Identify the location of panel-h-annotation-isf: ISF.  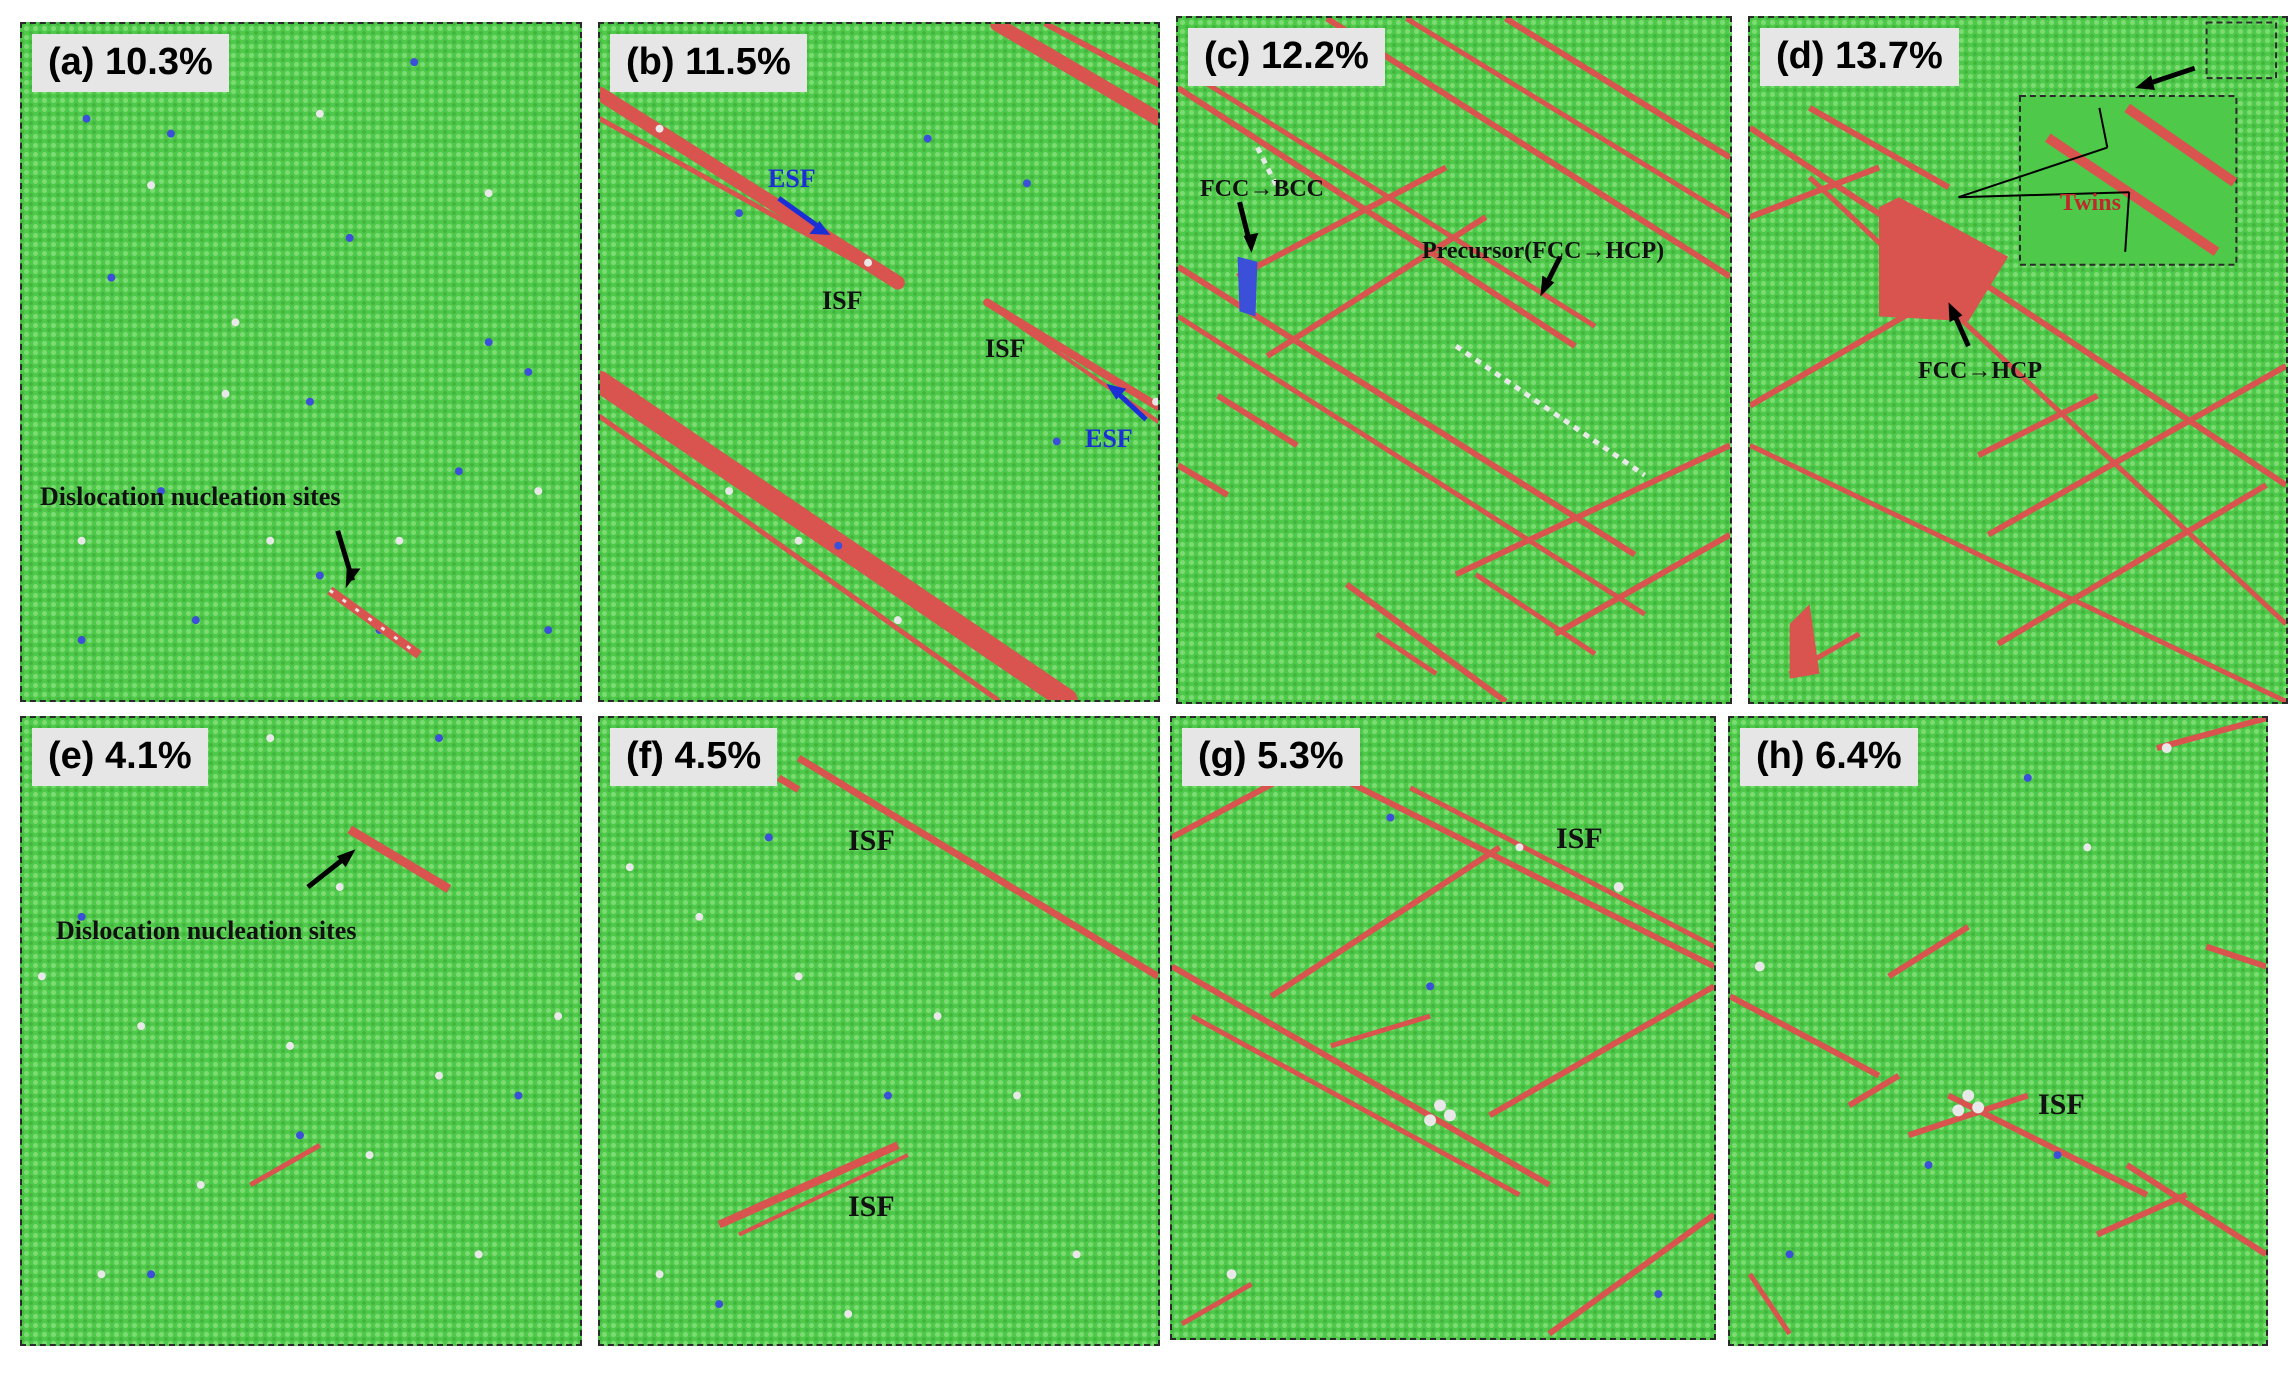
(2061, 1104).